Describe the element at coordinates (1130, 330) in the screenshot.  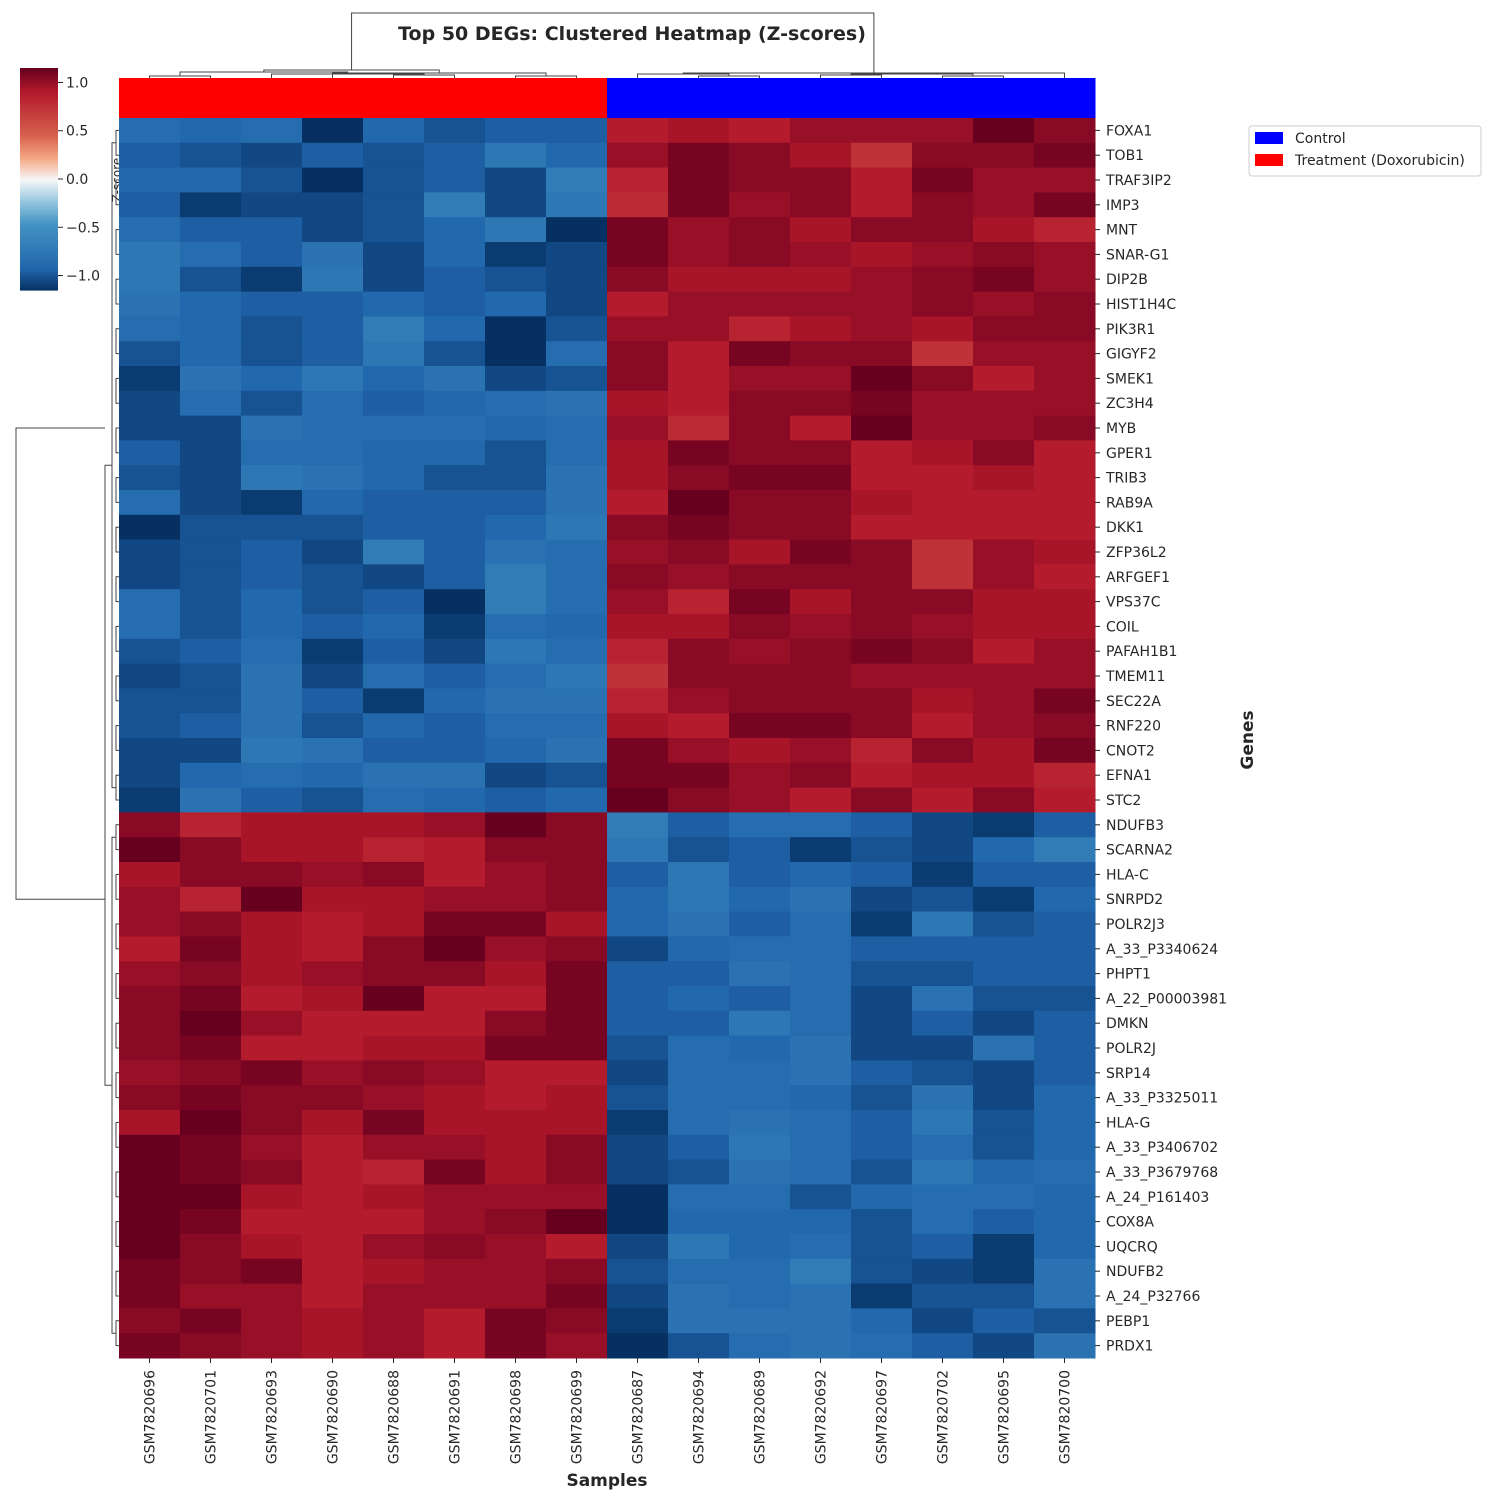
I see `gene-label: PIK3R1` at that location.